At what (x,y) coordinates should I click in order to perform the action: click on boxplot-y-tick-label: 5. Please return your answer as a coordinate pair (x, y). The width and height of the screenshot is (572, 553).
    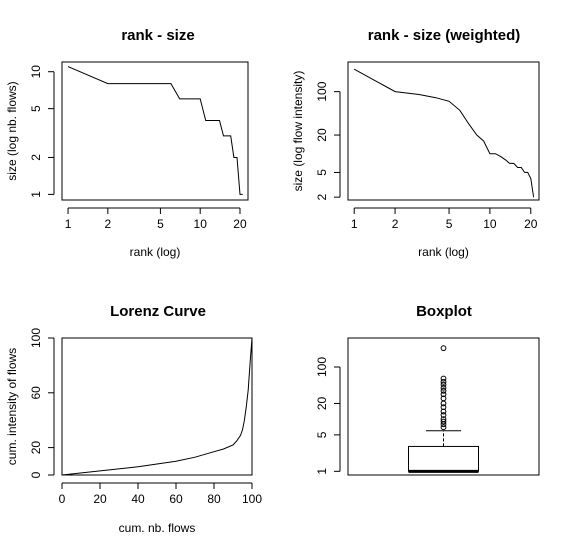
    Looking at the image, I should click on (322, 434).